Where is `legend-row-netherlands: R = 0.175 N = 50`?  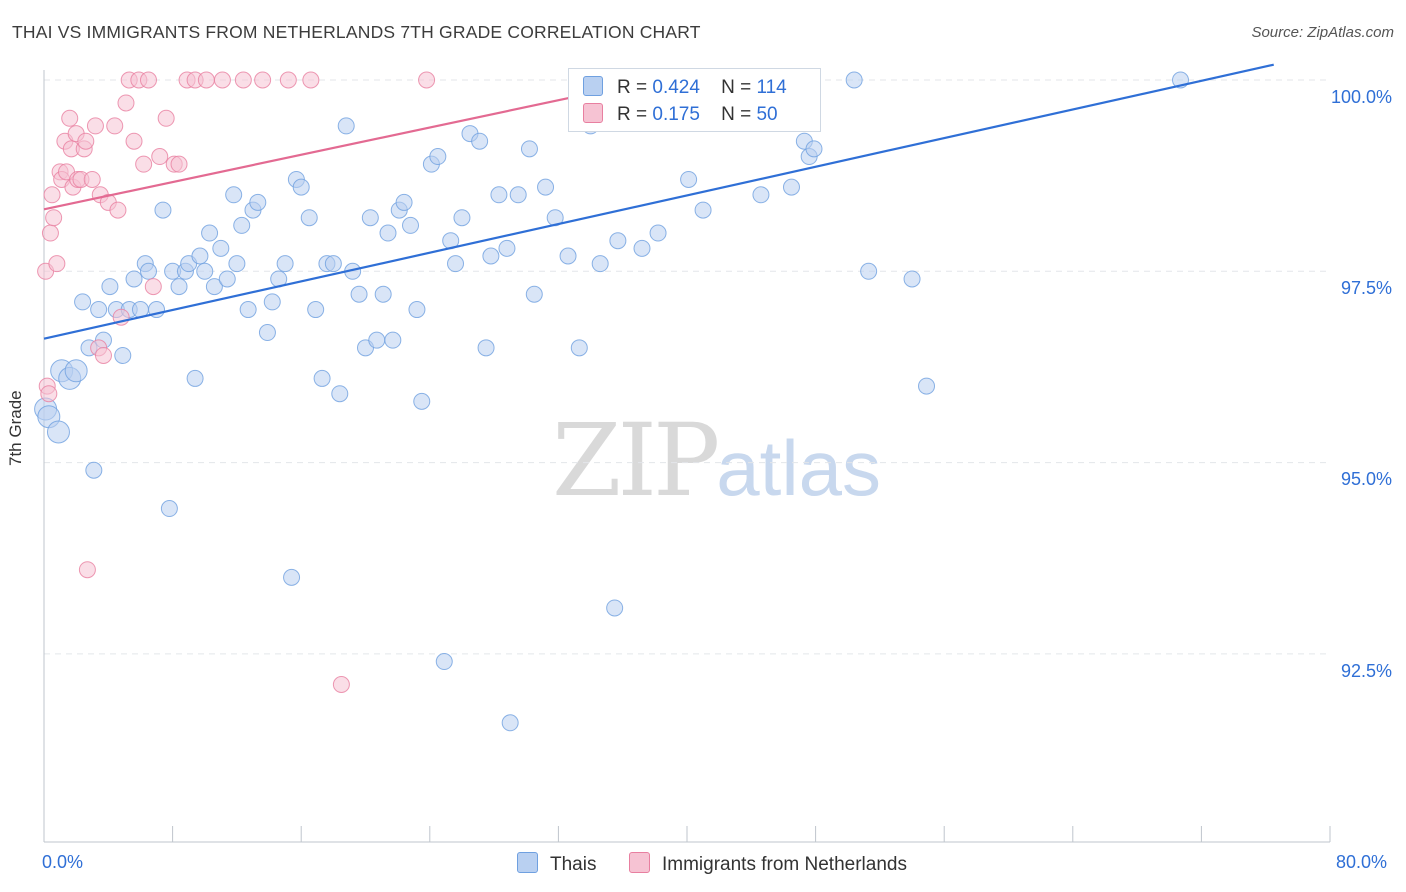 legend-row-netherlands: R = 0.175 N = 50 is located at coordinates (680, 115).